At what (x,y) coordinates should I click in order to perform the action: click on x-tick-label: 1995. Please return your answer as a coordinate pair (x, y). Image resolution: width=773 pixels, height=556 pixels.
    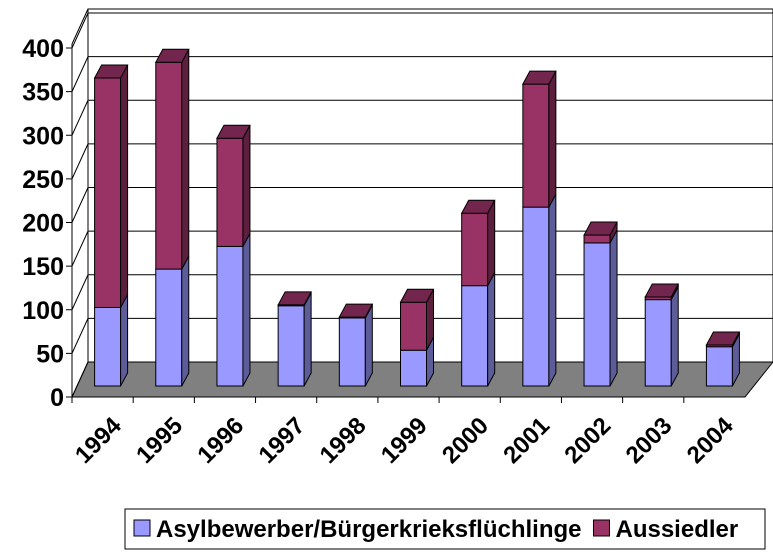
    Looking at the image, I should click on (159, 440).